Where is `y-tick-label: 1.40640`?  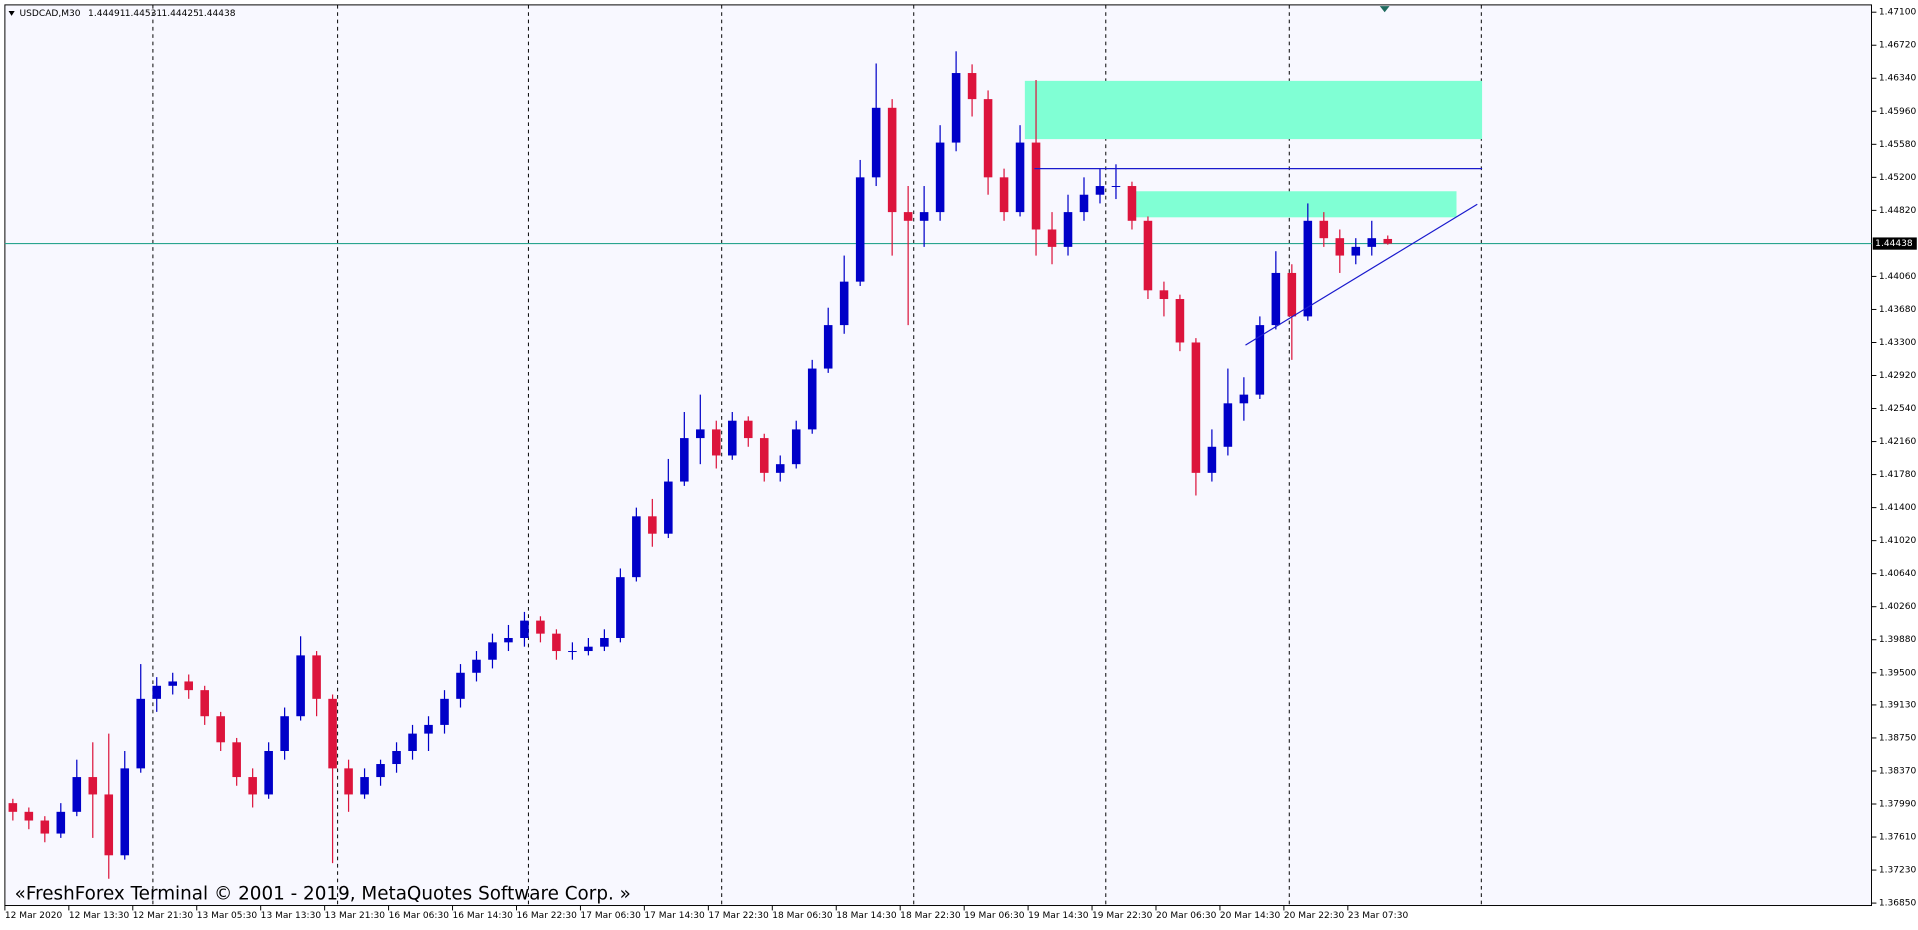 y-tick-label: 1.40640 is located at coordinates (1898, 574).